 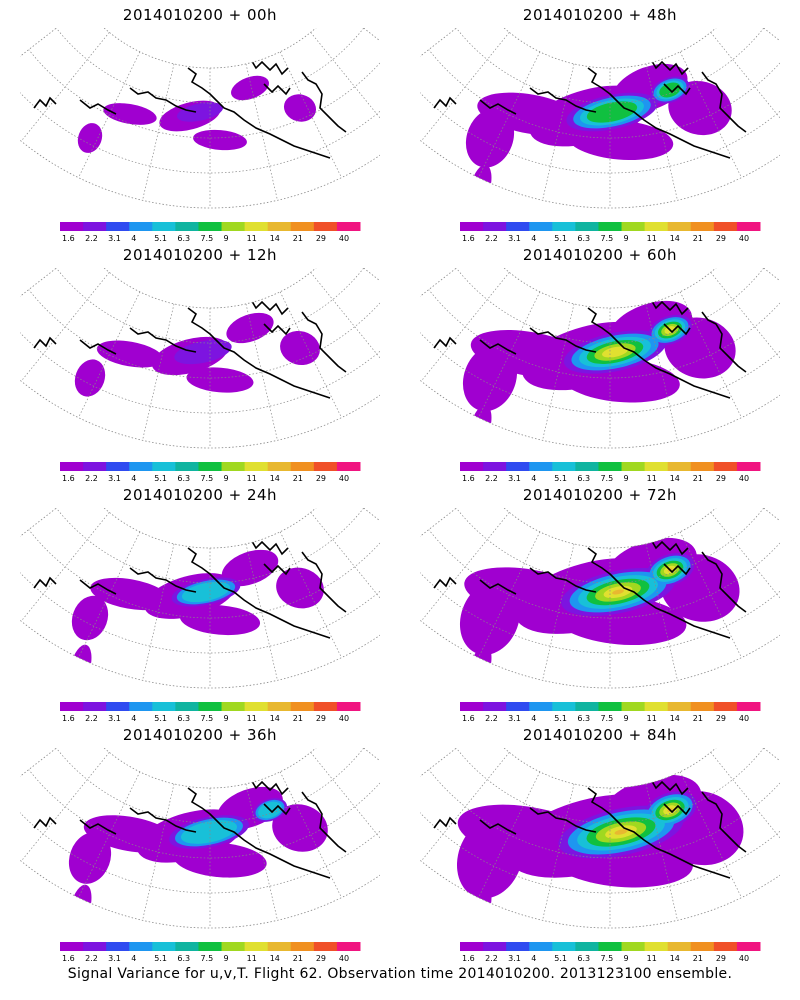 What do you see at coordinates (600, 495) in the screenshot?
I see `panel-title: 2014010200 + 72h` at bounding box center [600, 495].